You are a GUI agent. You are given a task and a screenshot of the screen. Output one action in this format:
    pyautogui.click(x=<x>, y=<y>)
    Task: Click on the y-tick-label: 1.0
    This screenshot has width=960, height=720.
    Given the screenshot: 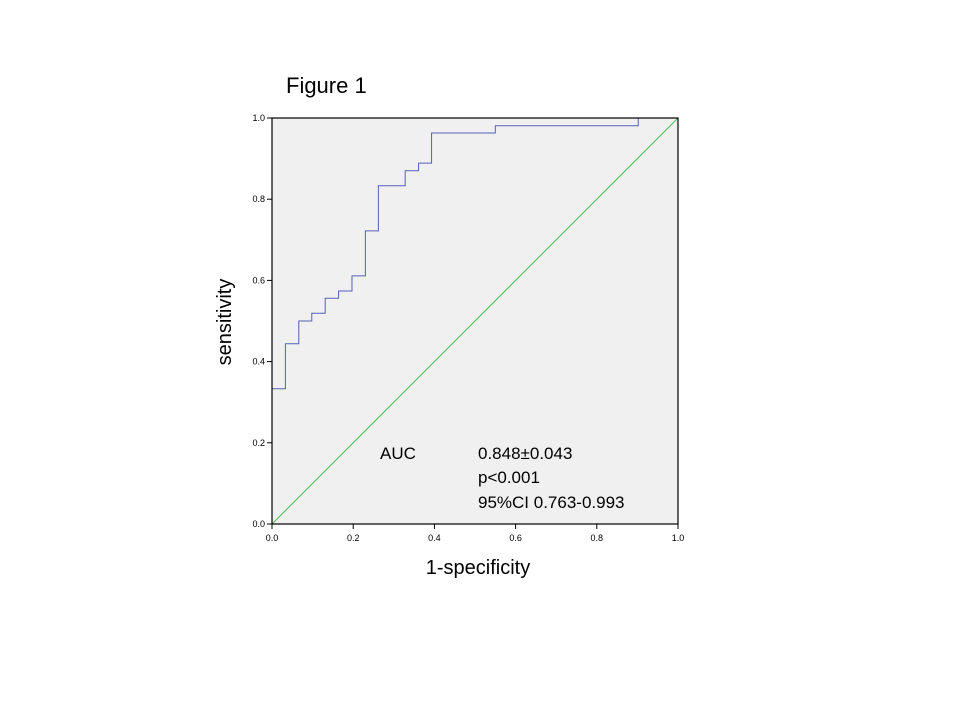 What is the action you would take?
    pyautogui.click(x=258, y=118)
    